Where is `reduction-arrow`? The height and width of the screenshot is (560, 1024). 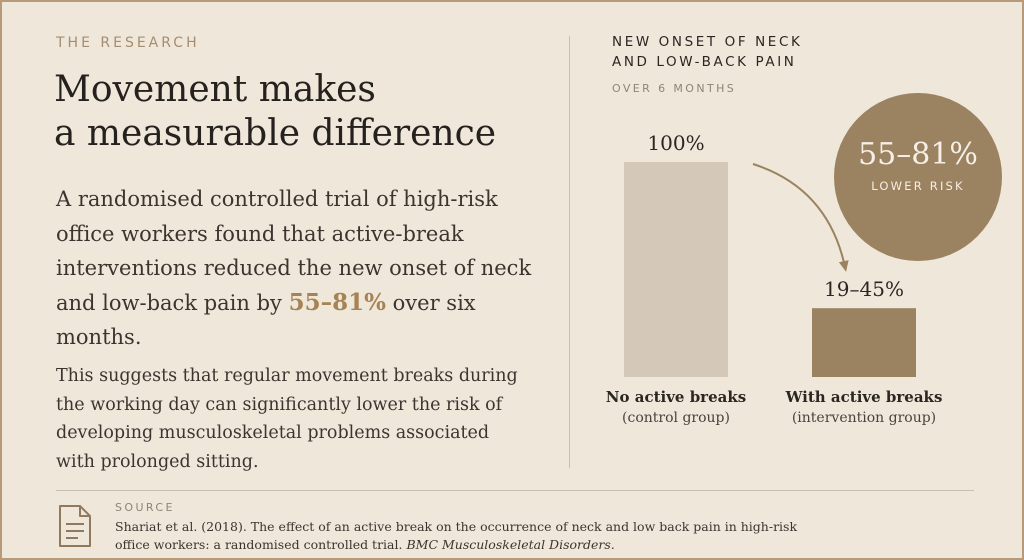 reduction-arrow is located at coordinates (800, 217).